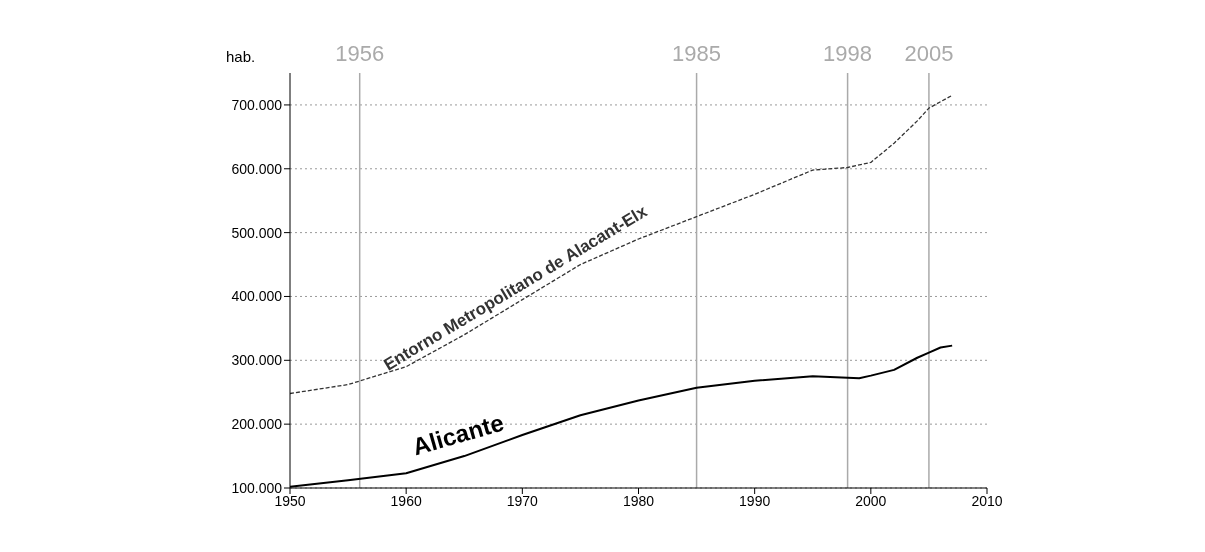  I want to click on x-tick-label: 1960, so click(406, 500).